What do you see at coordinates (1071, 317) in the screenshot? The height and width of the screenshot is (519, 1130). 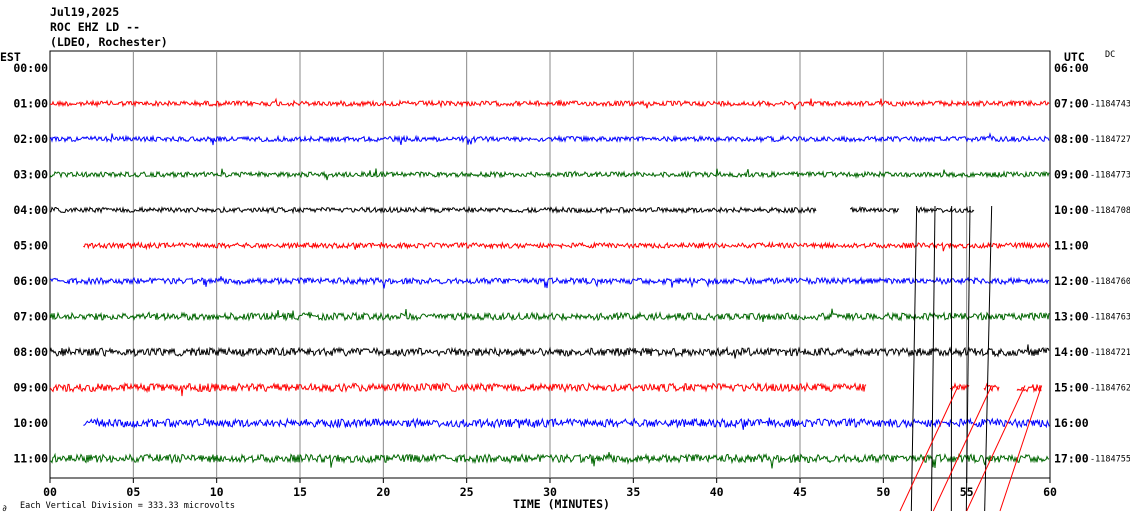 I see `utc-label: 13:00` at bounding box center [1071, 317].